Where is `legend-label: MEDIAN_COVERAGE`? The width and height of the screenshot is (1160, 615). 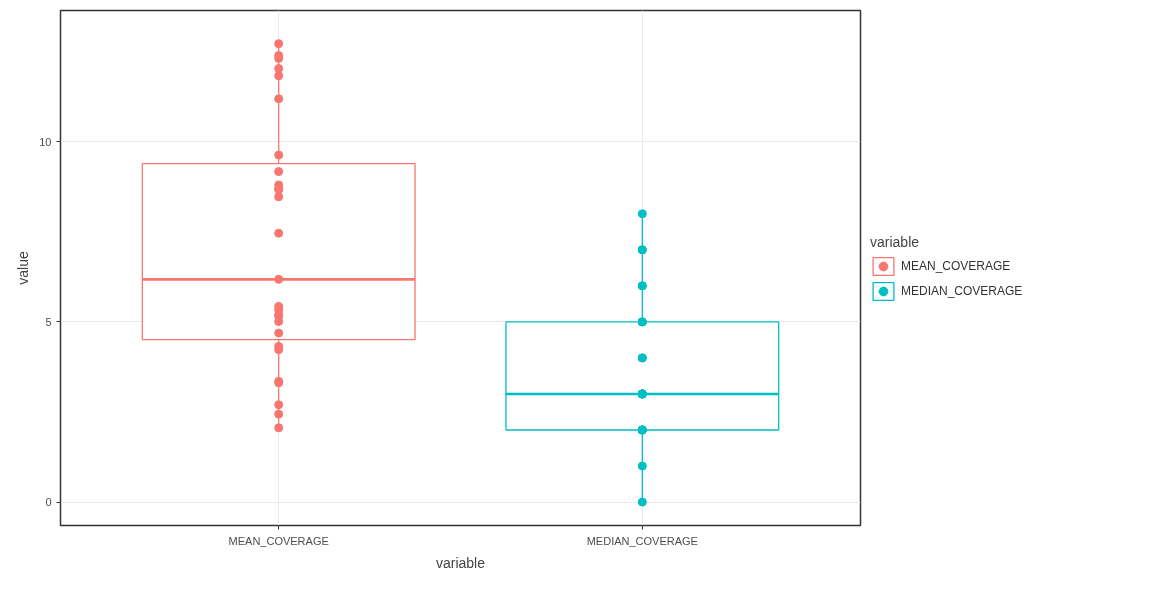
legend-label: MEDIAN_COVERAGE is located at coordinates (962, 290).